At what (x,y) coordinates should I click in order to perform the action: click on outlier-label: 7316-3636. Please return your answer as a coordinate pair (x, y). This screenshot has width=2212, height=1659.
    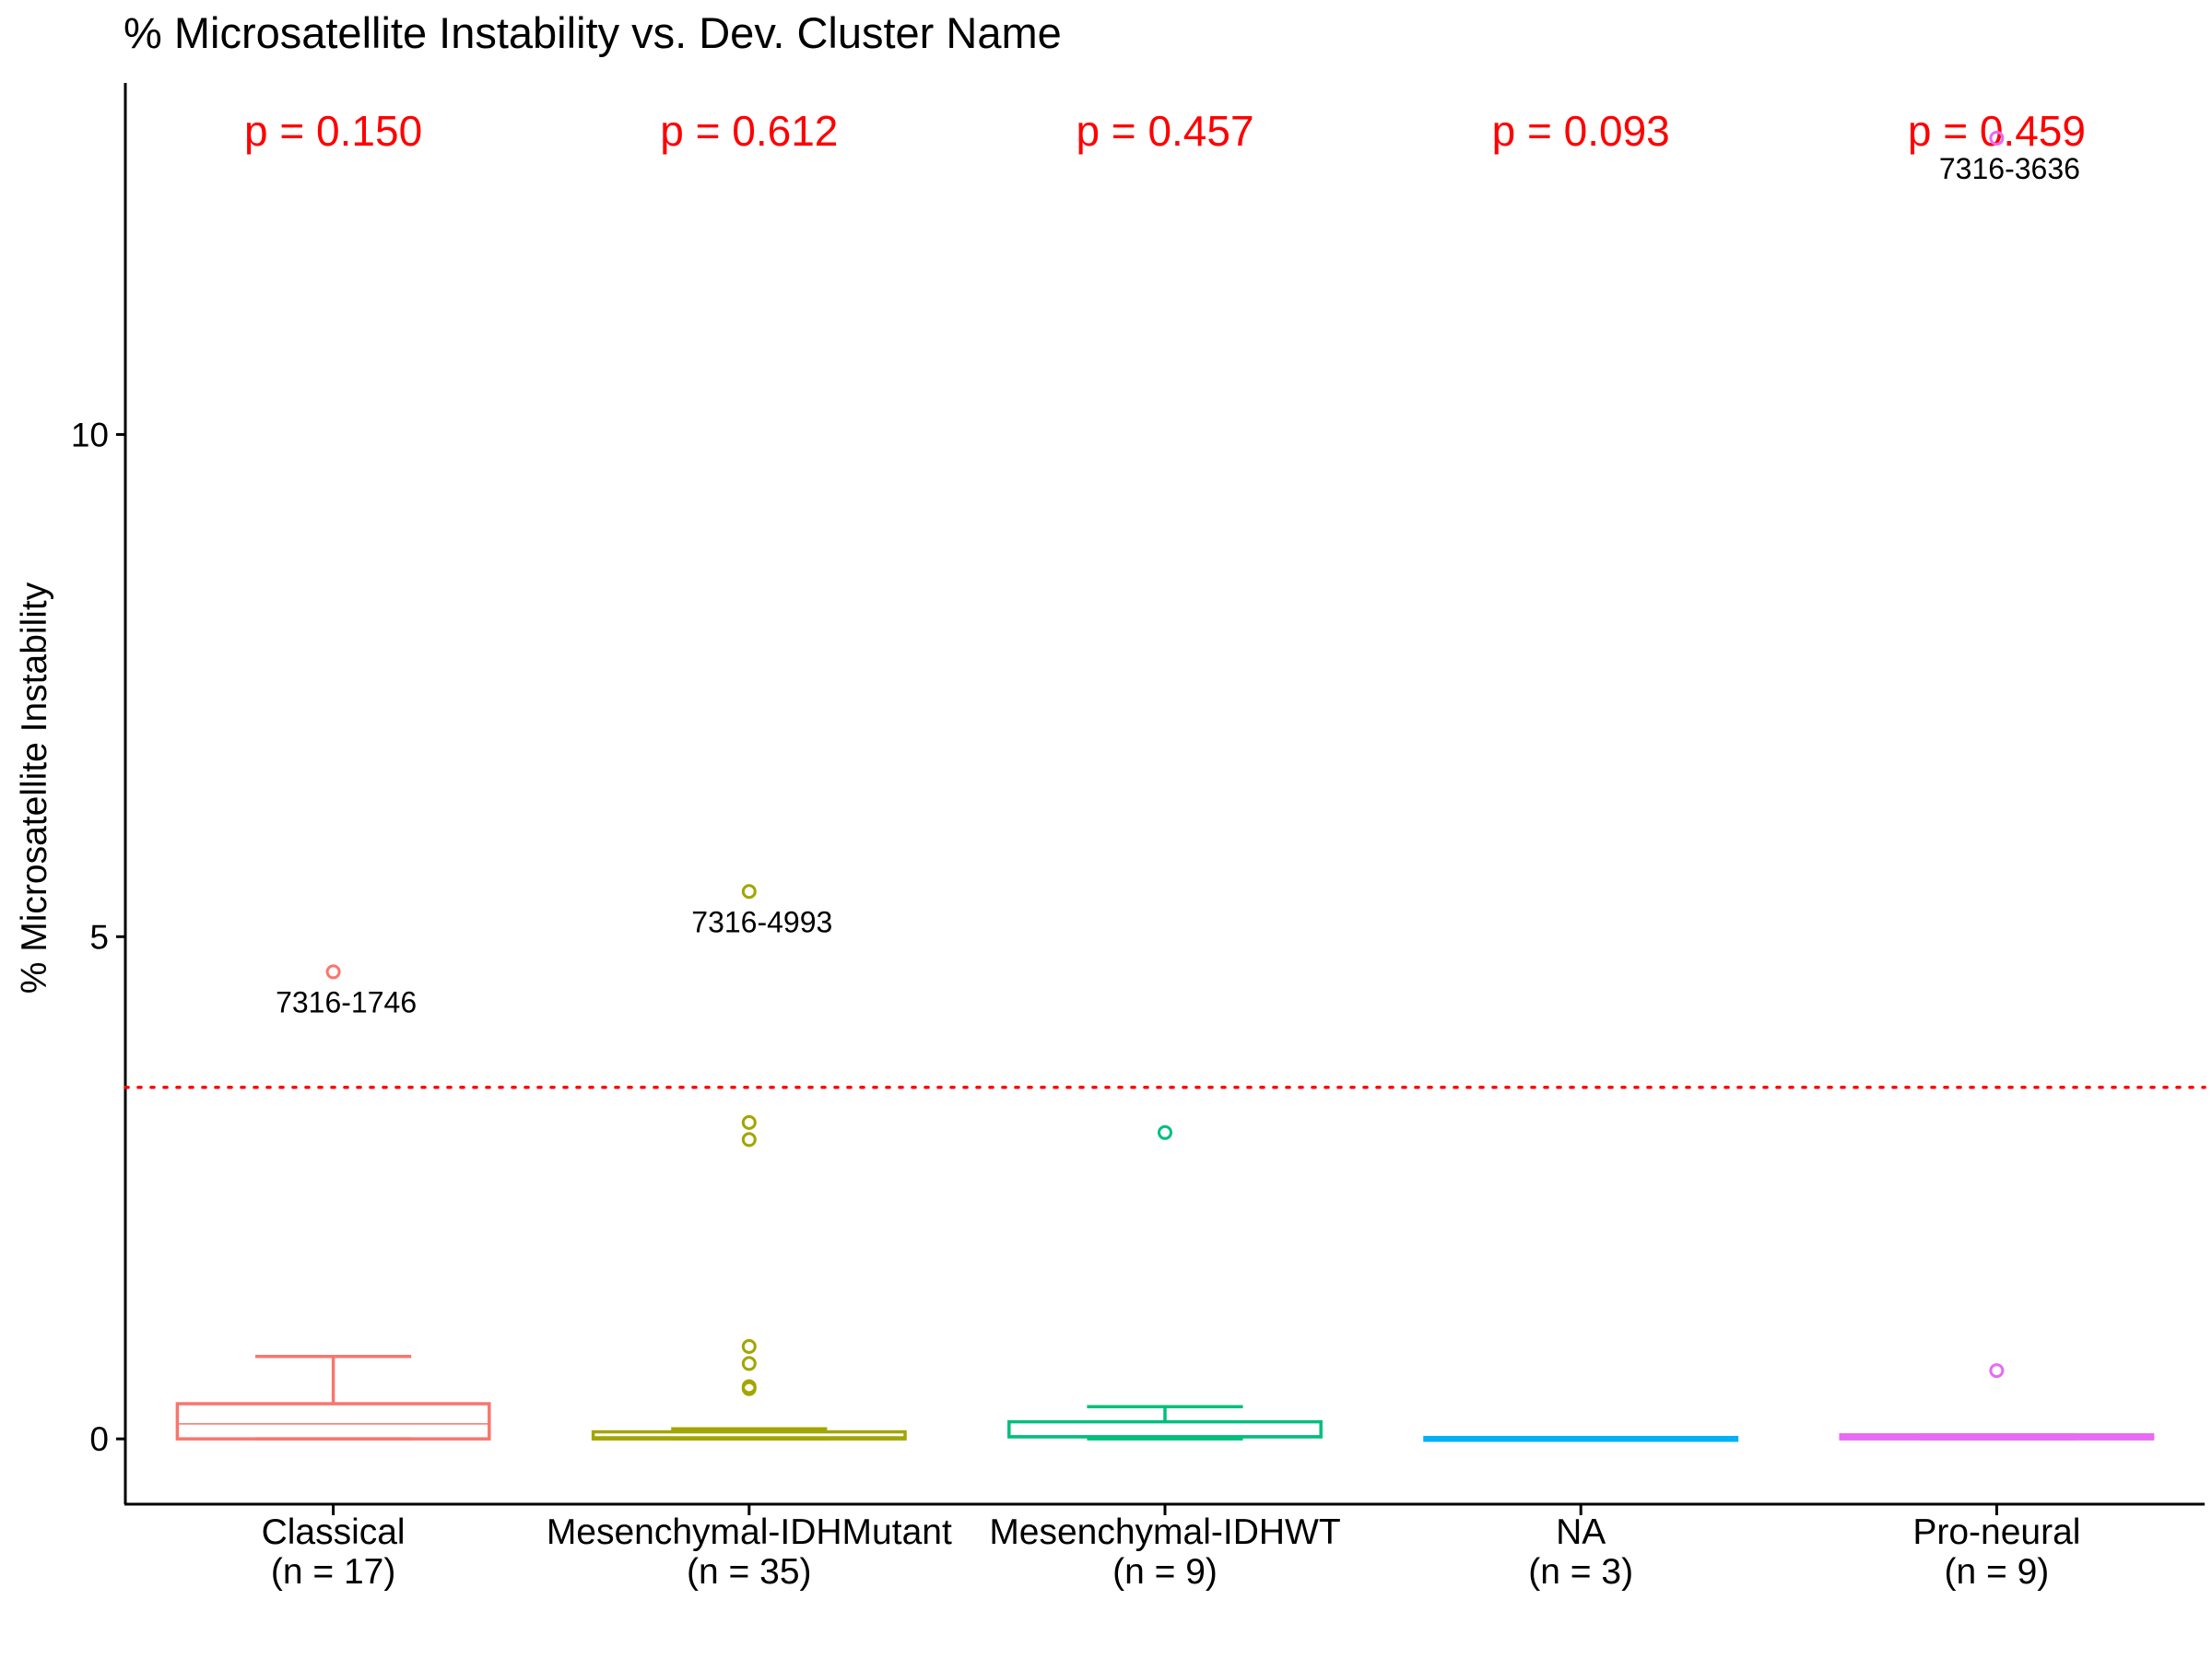
    Looking at the image, I should click on (2009, 168).